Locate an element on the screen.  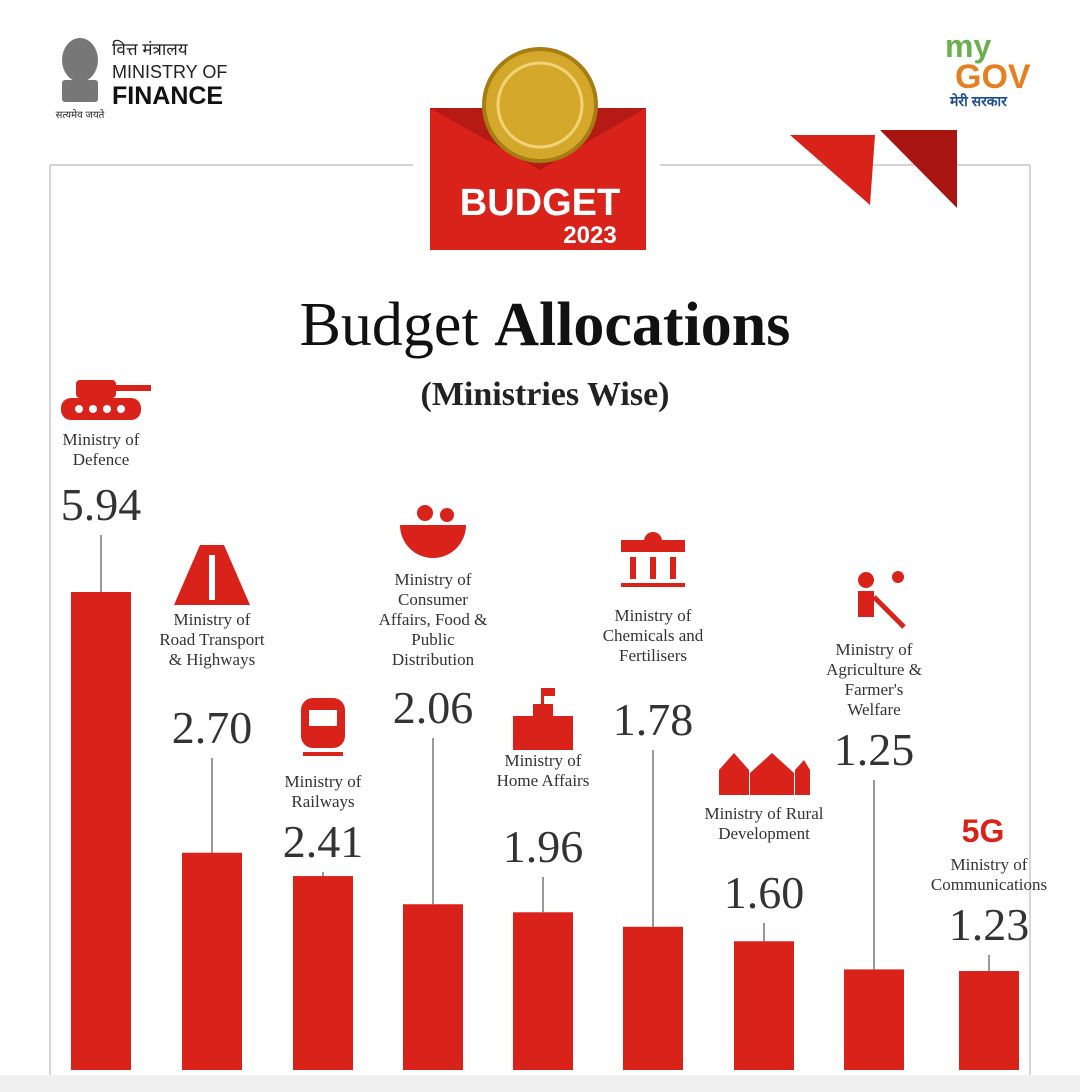
category-label: Ministry of Road Transport & Highways is located at coordinates (212, 639).